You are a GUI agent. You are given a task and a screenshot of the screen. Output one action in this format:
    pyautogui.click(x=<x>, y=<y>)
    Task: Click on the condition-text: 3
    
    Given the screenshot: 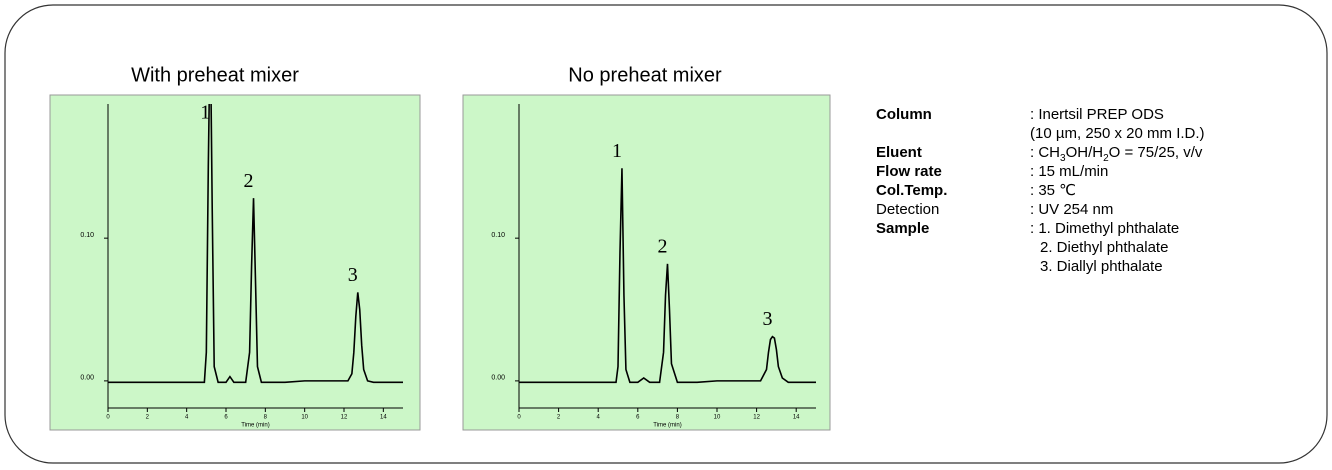 What is the action you would take?
    pyautogui.click(x=1063, y=158)
    